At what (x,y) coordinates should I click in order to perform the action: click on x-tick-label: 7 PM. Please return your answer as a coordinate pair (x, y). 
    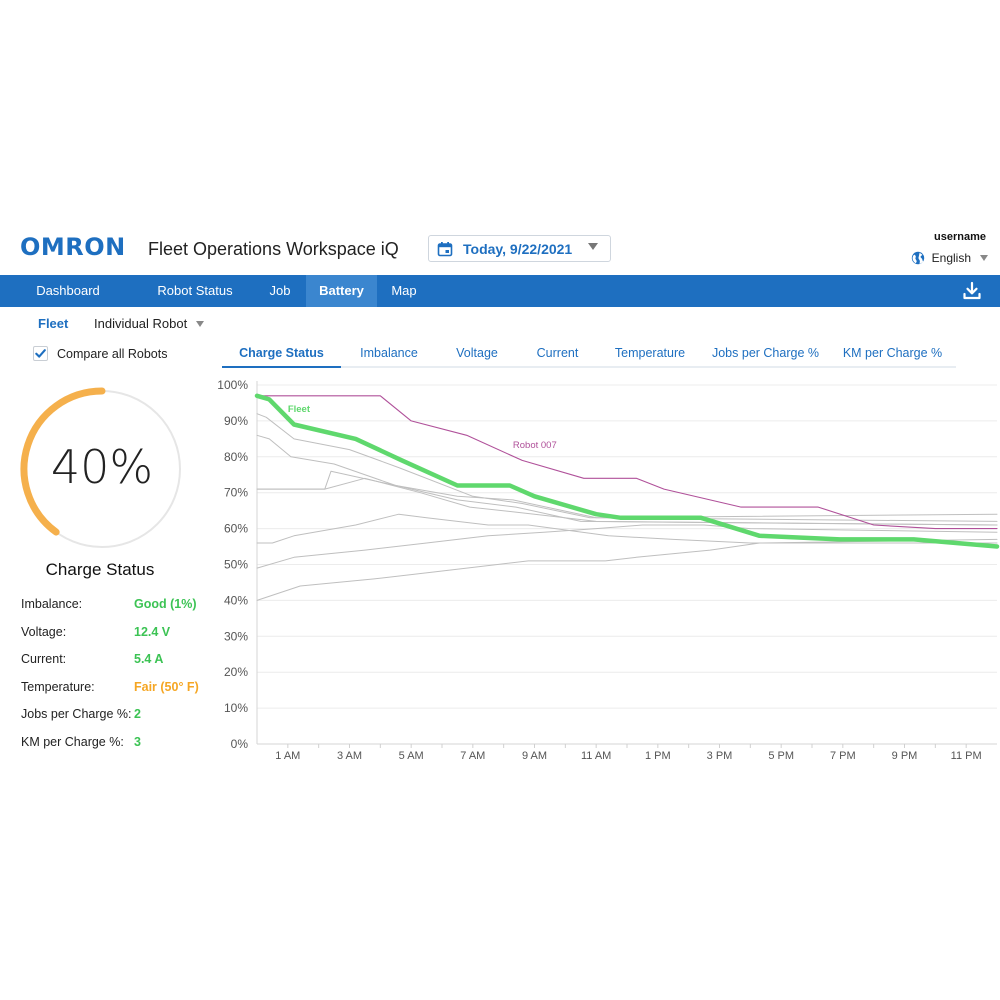
    Looking at the image, I should click on (843, 756).